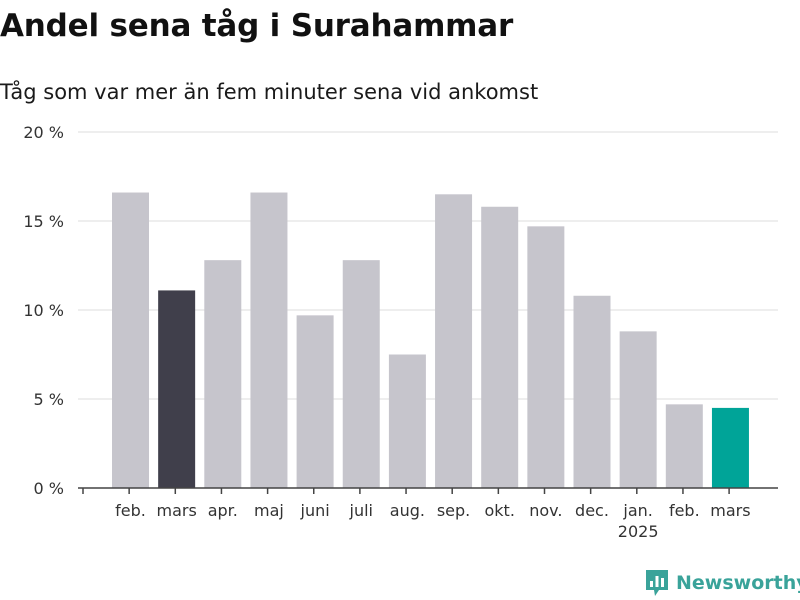 Image resolution: width=800 pixels, height=600 pixels. I want to click on bar-apr, so click(223, 374).